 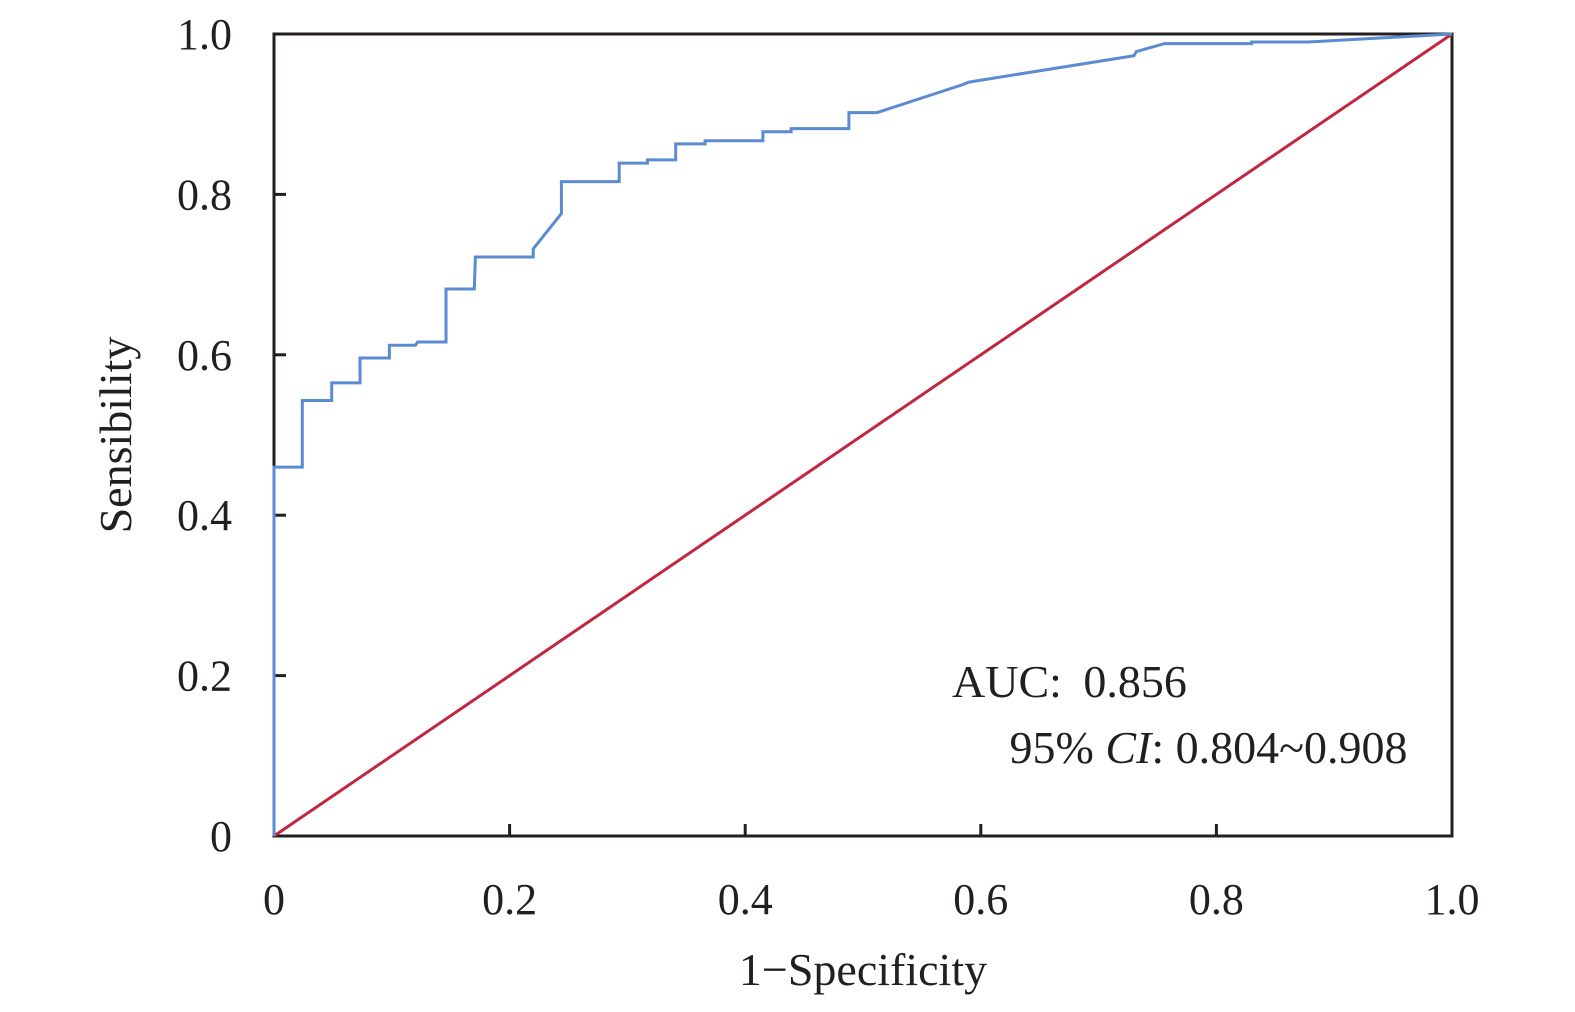 I want to click on y-axis-title: Sensibility, so click(x=115, y=435).